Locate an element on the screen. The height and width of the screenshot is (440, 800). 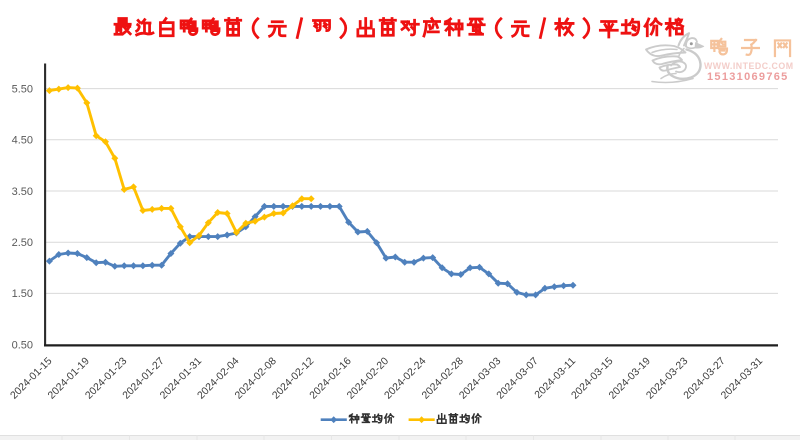
svg-text: WWW.INTEDC.COM is located at coordinates (749, 66).